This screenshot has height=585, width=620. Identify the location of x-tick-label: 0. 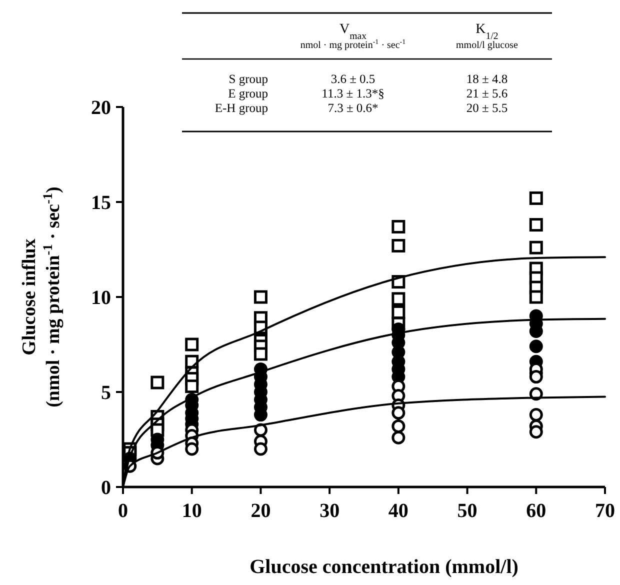
(123, 511).